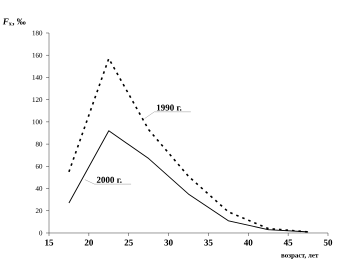 The image size is (350, 275). What do you see at coordinates (128, 243) in the screenshot?
I see `x-tick-label: 25` at bounding box center [128, 243].